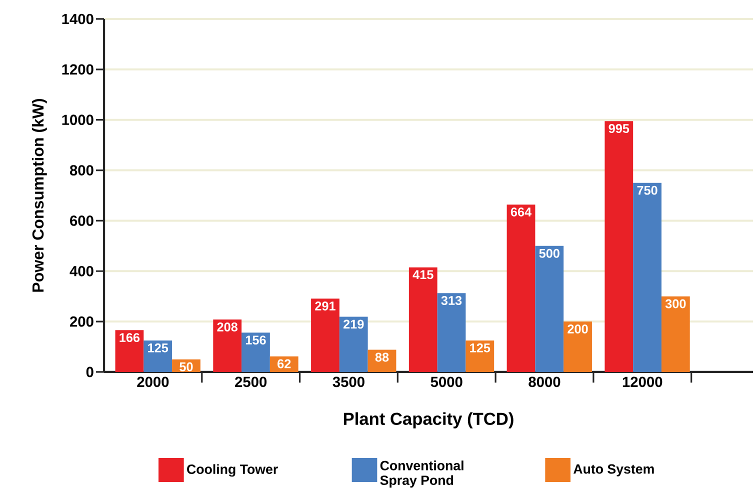 The width and height of the screenshot is (755, 498). I want to click on y-axis-title: Power Consumption (kW), so click(39, 195).